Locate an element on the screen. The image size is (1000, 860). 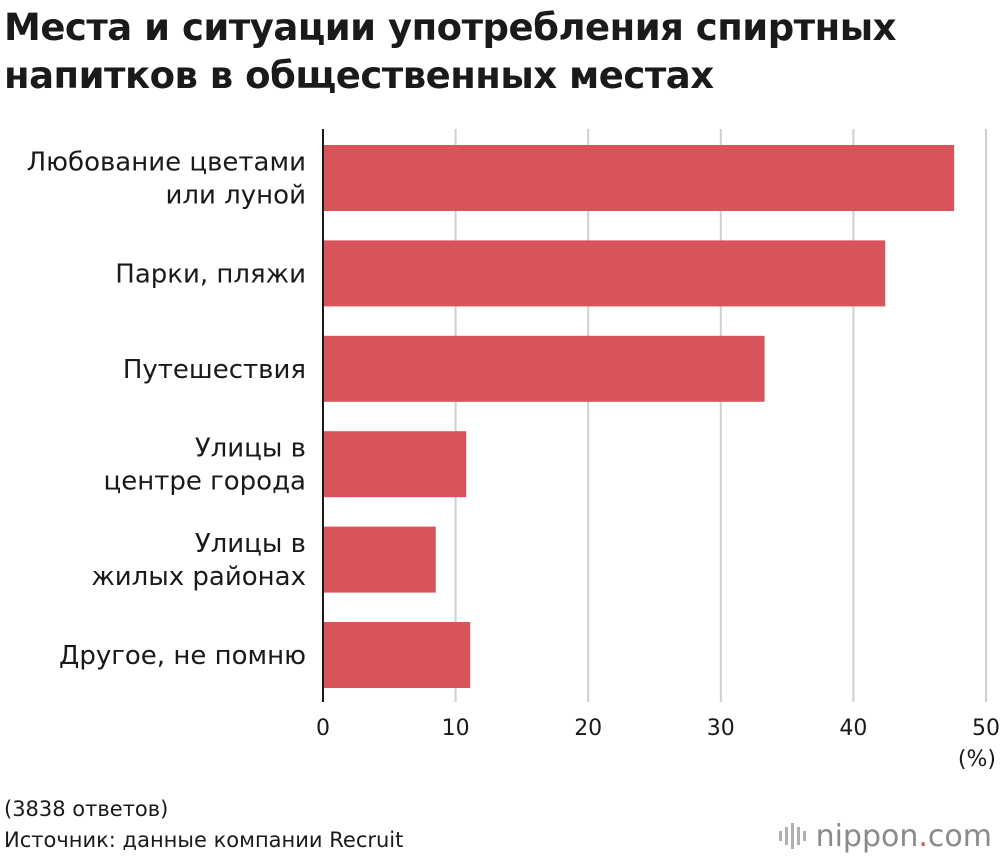
x-tick-label: 10 is located at coordinates (456, 728).